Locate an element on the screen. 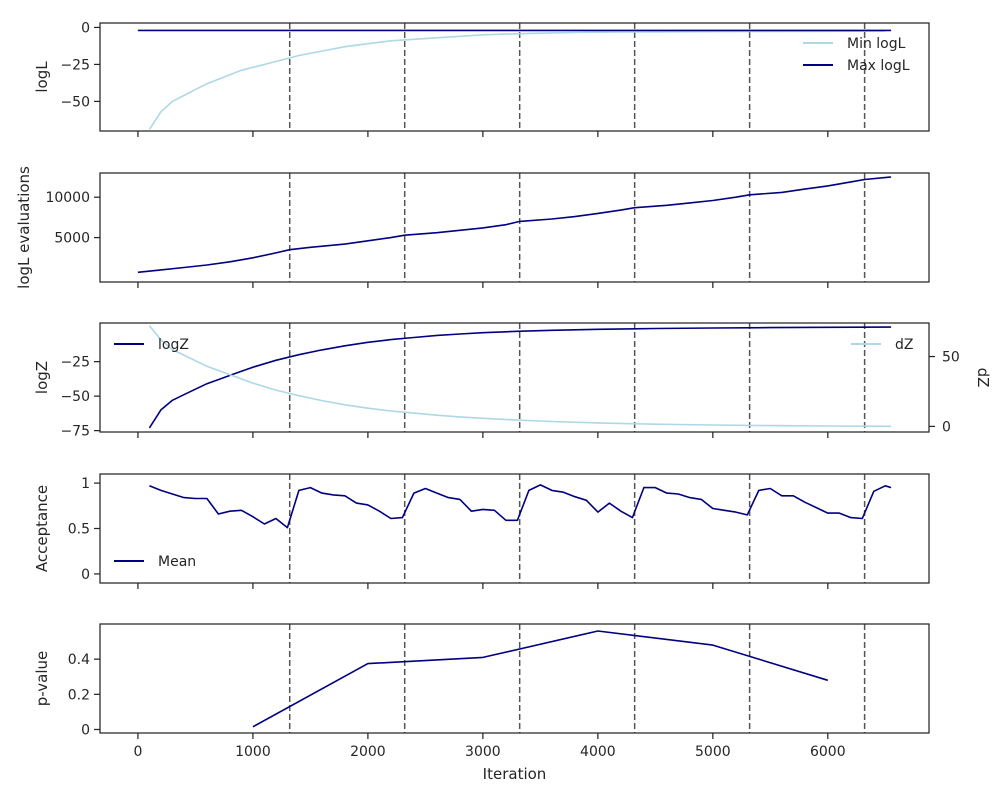  chart-3-ytick-label: 0 is located at coordinates (85, 575).